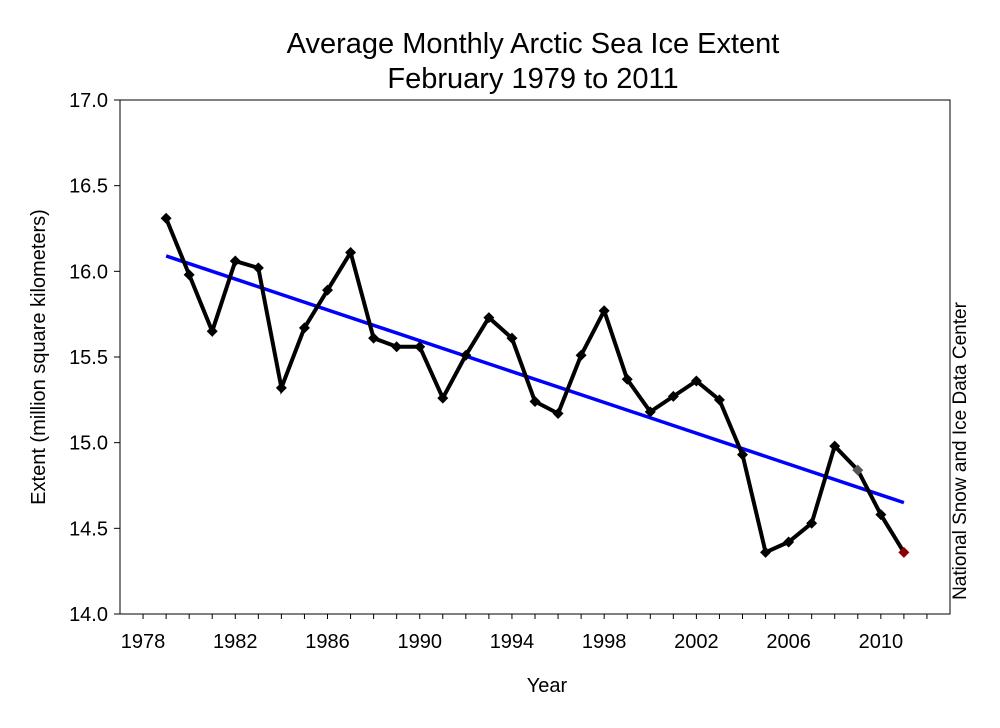 This screenshot has width=1000, height=728. I want to click on x-tick-label: 1982, so click(235, 642).